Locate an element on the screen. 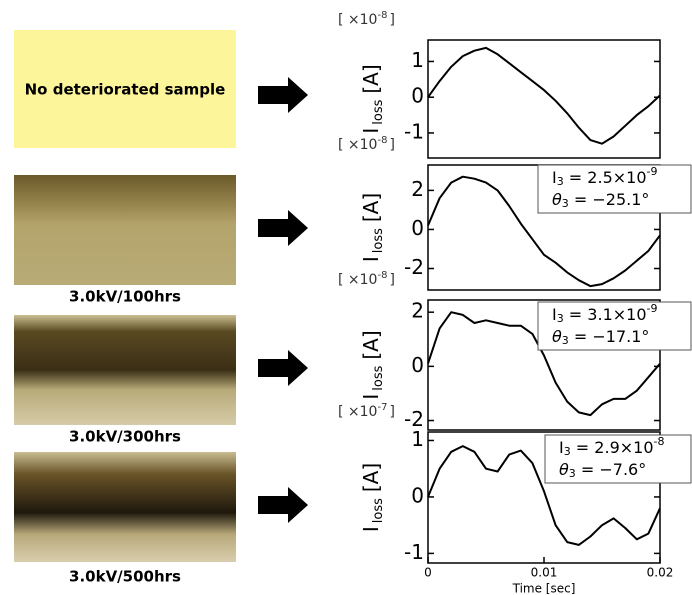 The image size is (692, 595). annotation: θ3 = −7.6° is located at coordinates (602, 470).